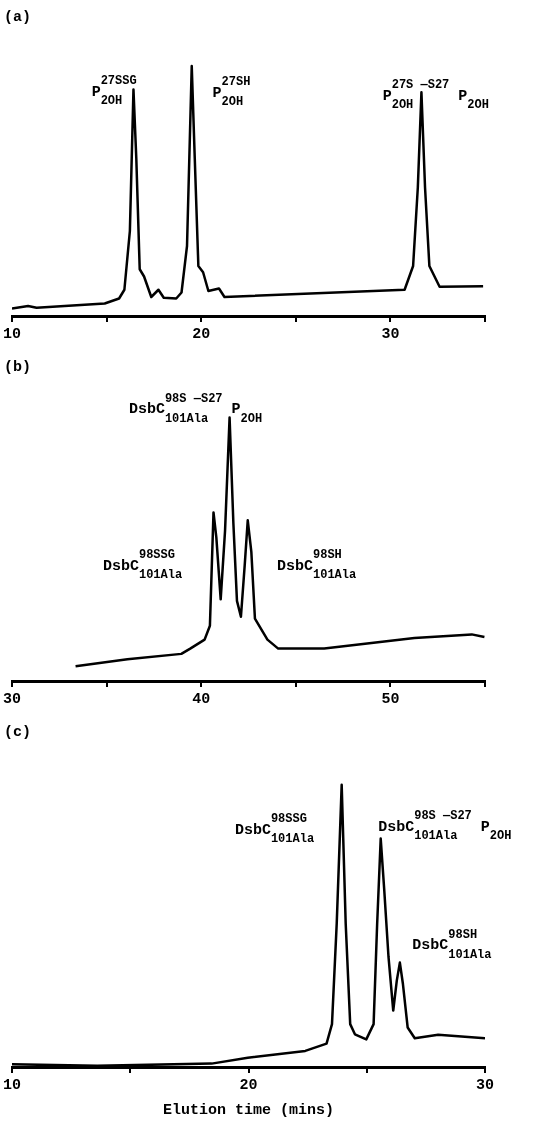 The image size is (540, 1127). I want to click on x-axis-title: Elution time (mins), so click(248, 1110).